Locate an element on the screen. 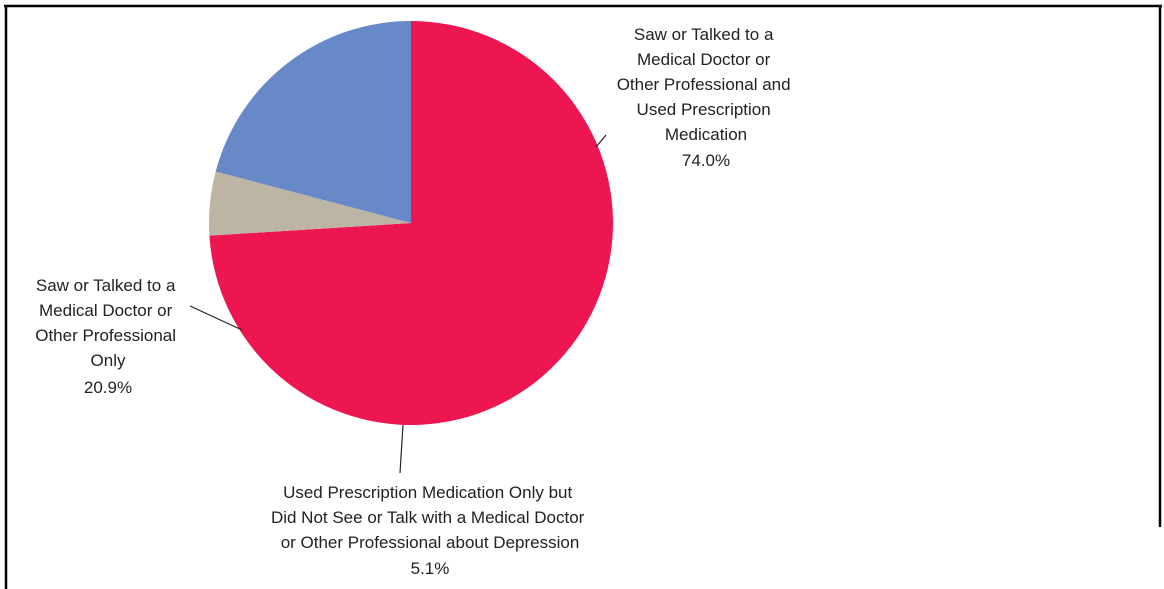 Image resolution: width=1164 pixels, height=589 pixels. slice-value-label-0: 74.0% is located at coordinates (706, 160).